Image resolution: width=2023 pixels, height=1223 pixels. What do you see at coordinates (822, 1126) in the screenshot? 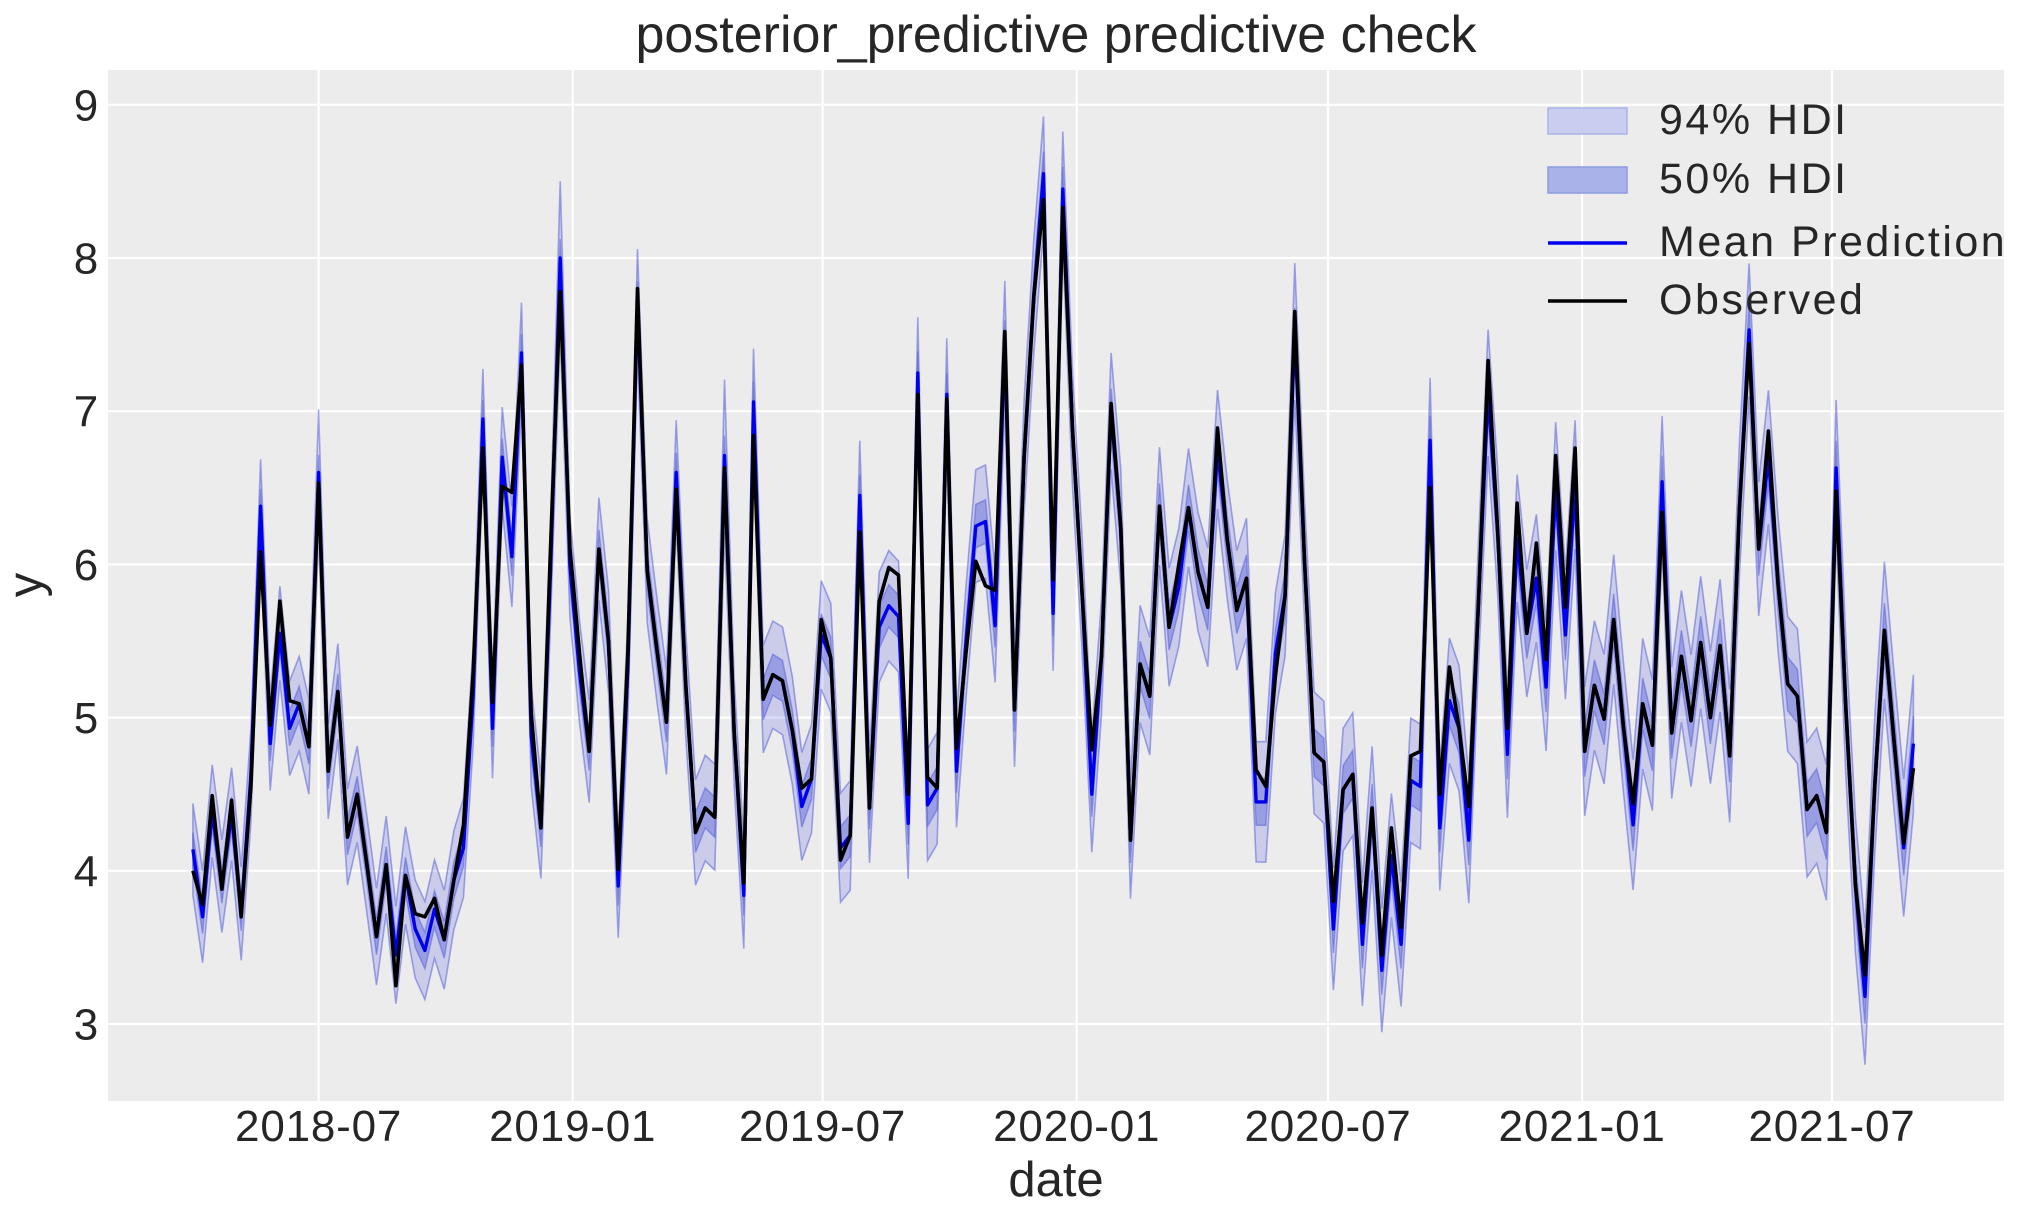
I see `svg-text: 2019-07` at bounding box center [822, 1126].